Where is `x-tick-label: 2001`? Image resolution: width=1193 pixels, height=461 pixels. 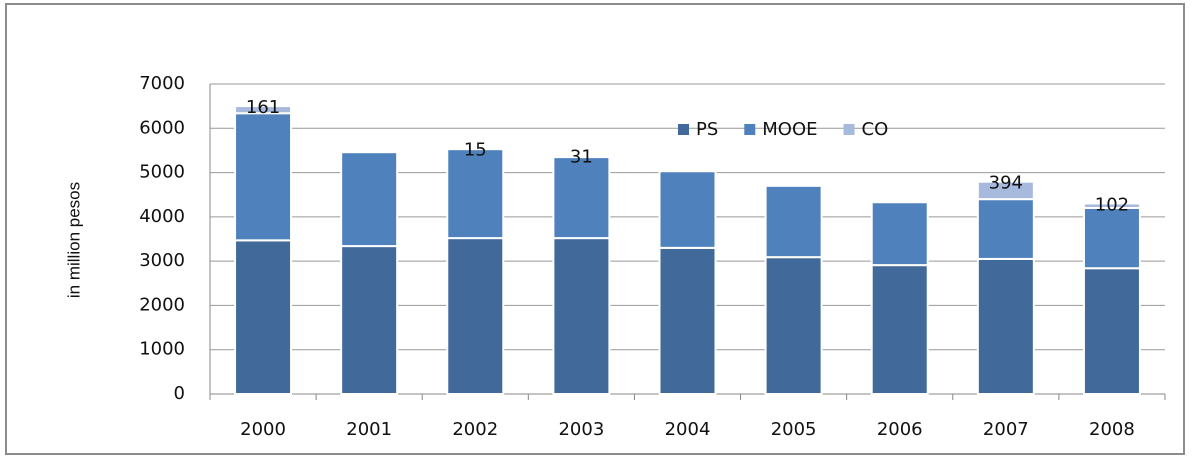
x-tick-label: 2001 is located at coordinates (369, 429).